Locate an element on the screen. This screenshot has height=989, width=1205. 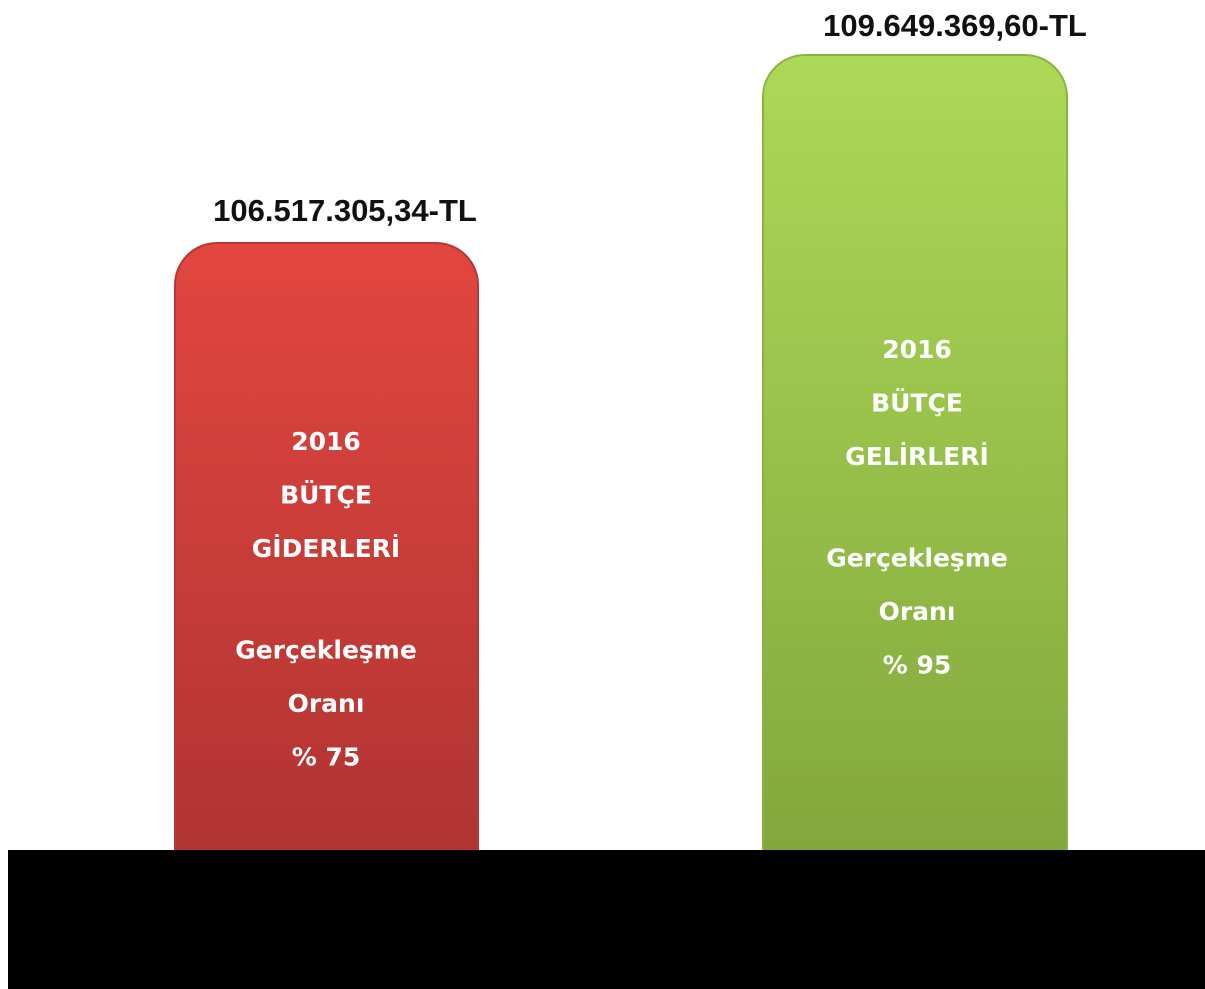
bar-title: GELİRLERİ is located at coordinates (917, 456).